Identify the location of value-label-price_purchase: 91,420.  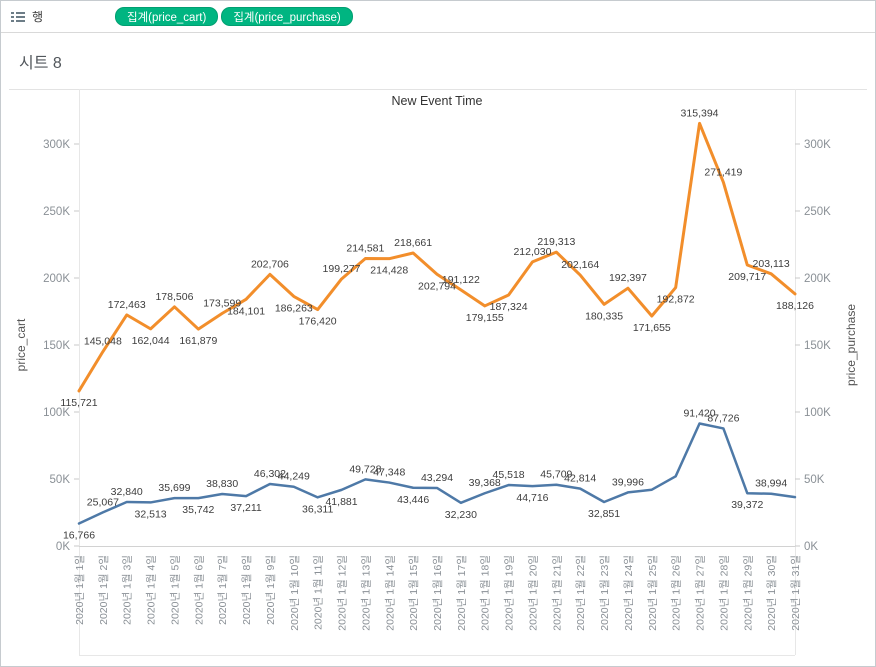
(699, 413).